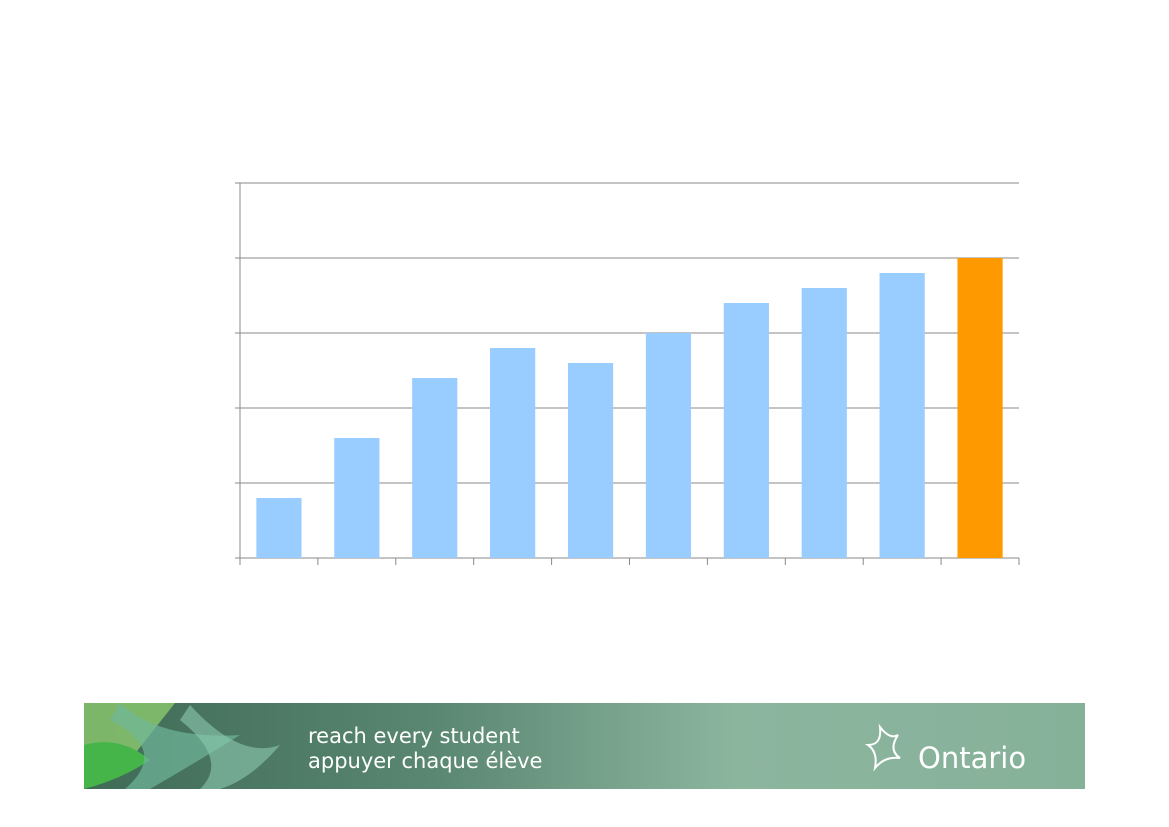 The image size is (1169, 827). What do you see at coordinates (972, 758) in the screenshot?
I see `logo-text: Ontario` at bounding box center [972, 758].